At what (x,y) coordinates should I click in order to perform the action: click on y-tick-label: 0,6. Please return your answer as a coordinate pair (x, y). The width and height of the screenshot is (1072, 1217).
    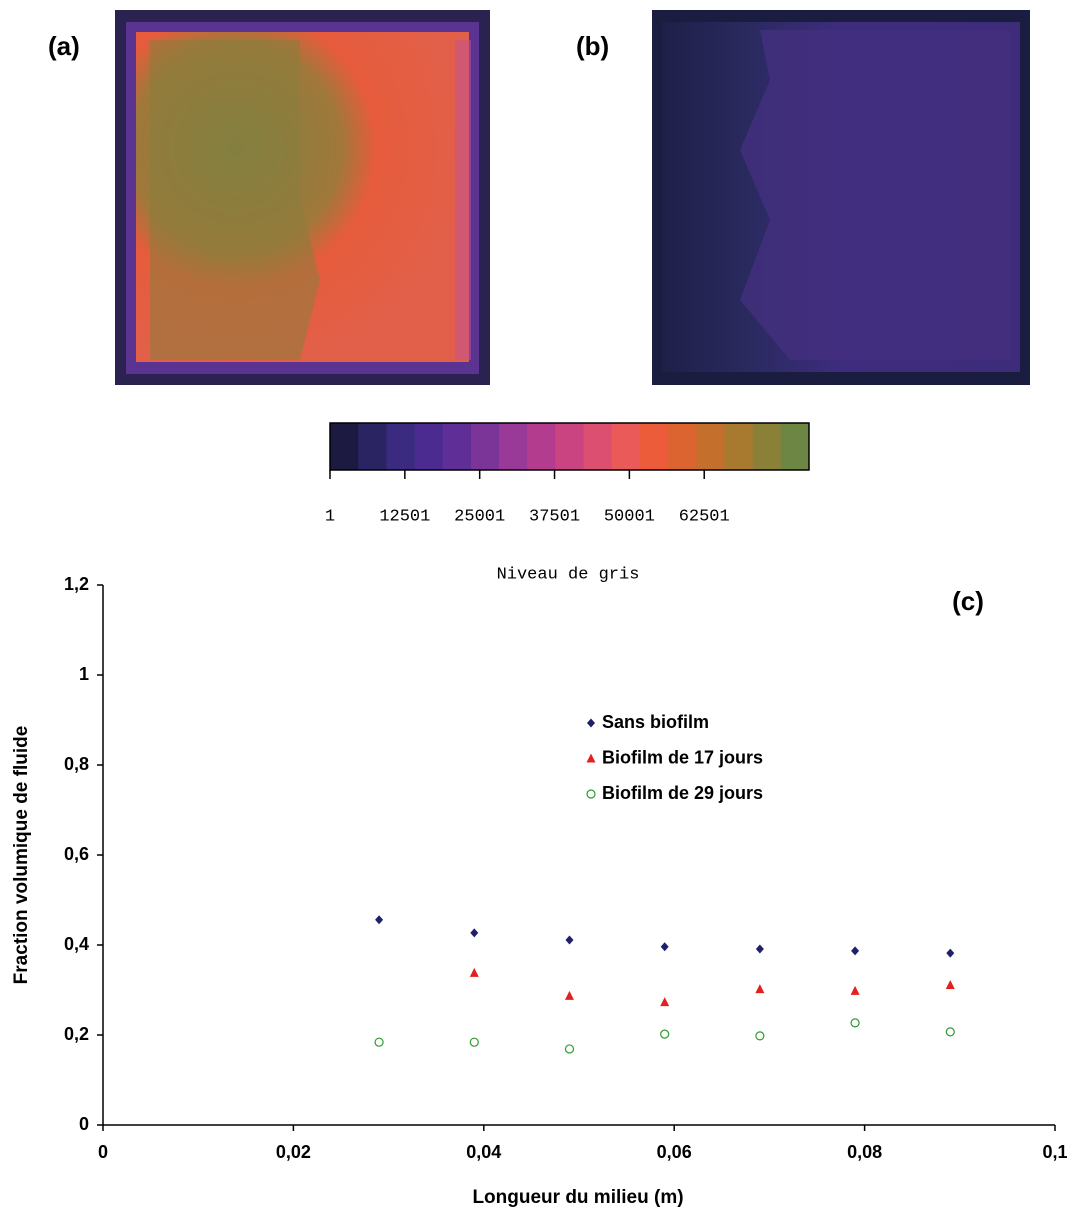
    Looking at the image, I should click on (76, 854).